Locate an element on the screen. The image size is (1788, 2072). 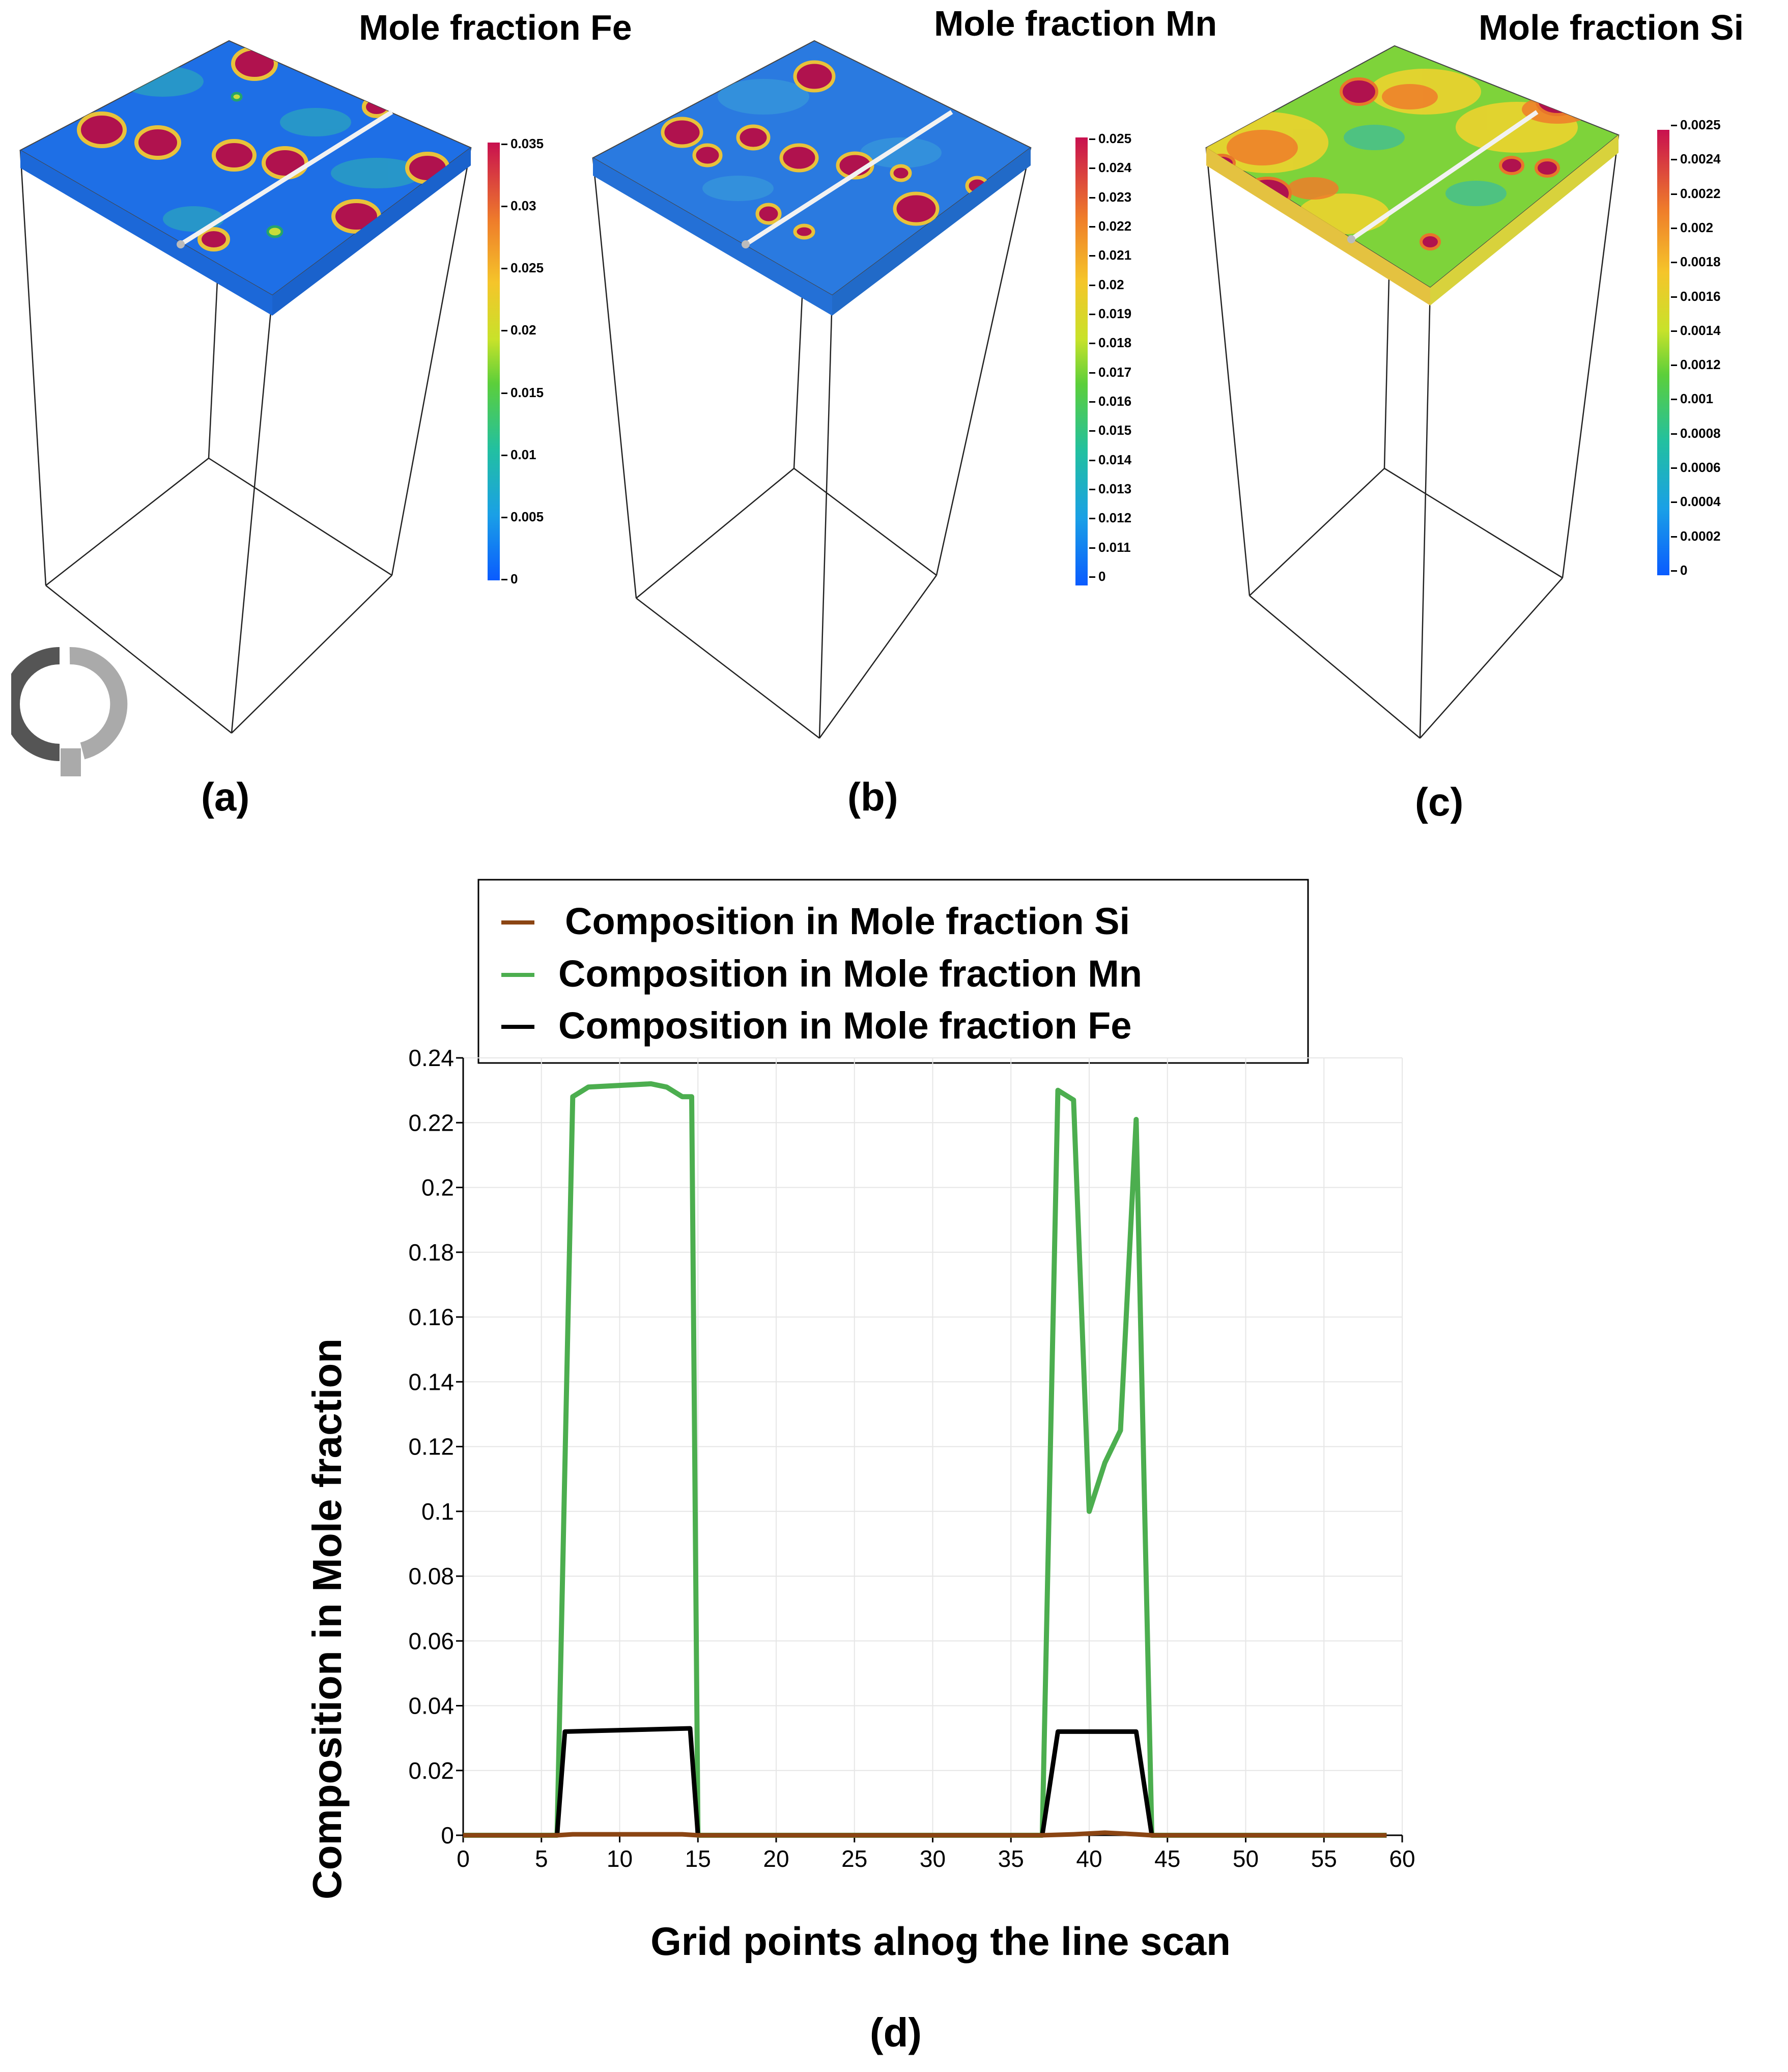
colorbar-tick-label: 0.021 is located at coordinates (1115, 255).